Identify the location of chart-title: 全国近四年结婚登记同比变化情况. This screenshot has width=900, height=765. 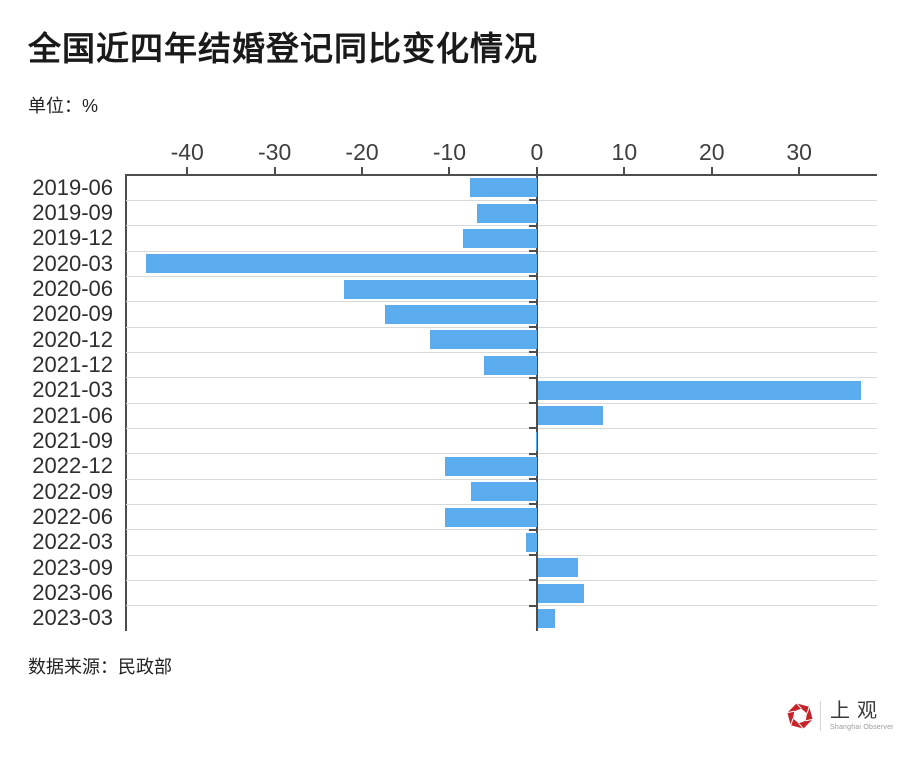
(283, 48).